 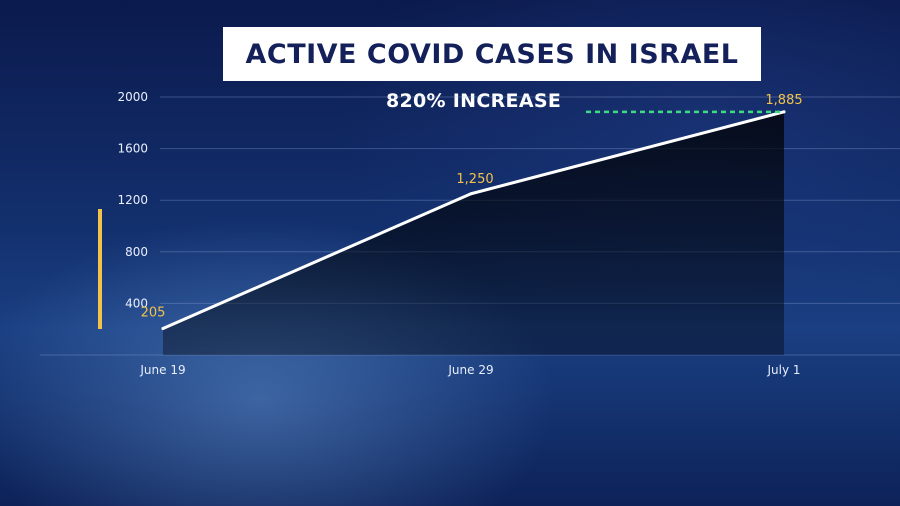 What do you see at coordinates (474, 179) in the screenshot?
I see `data-label: 1,250` at bounding box center [474, 179].